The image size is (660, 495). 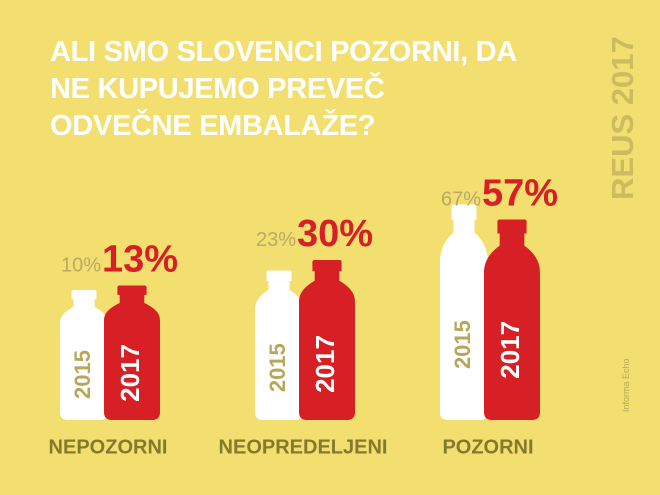 What do you see at coordinates (520, 194) in the screenshot?
I see `value-label: 57%` at bounding box center [520, 194].